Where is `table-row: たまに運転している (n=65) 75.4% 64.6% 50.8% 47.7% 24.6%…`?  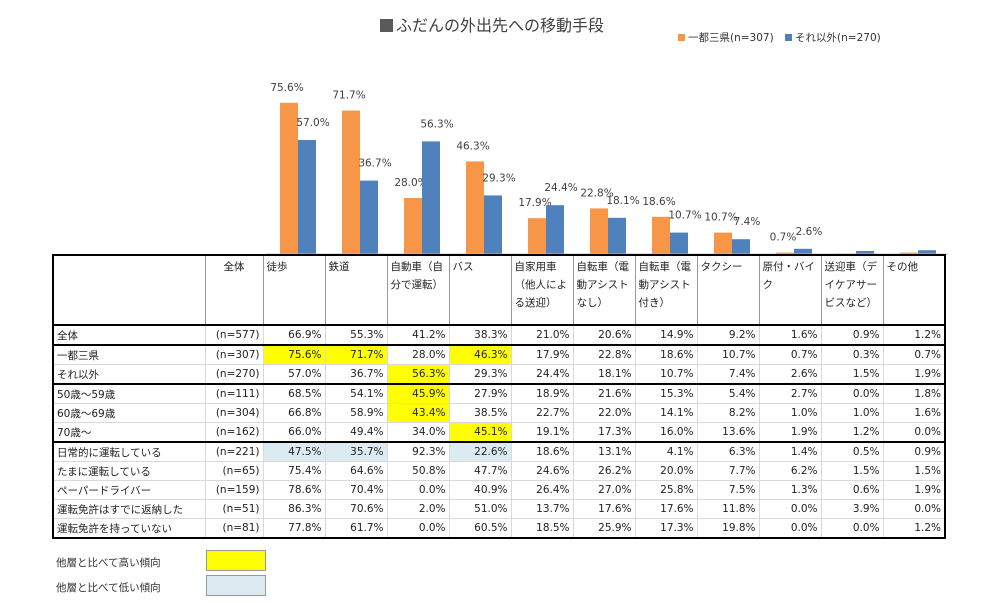
table-row: たまに運転している (n=65) 75.4% 64.6% 50.8% 47.7% 24.6%… is located at coordinates (499, 471).